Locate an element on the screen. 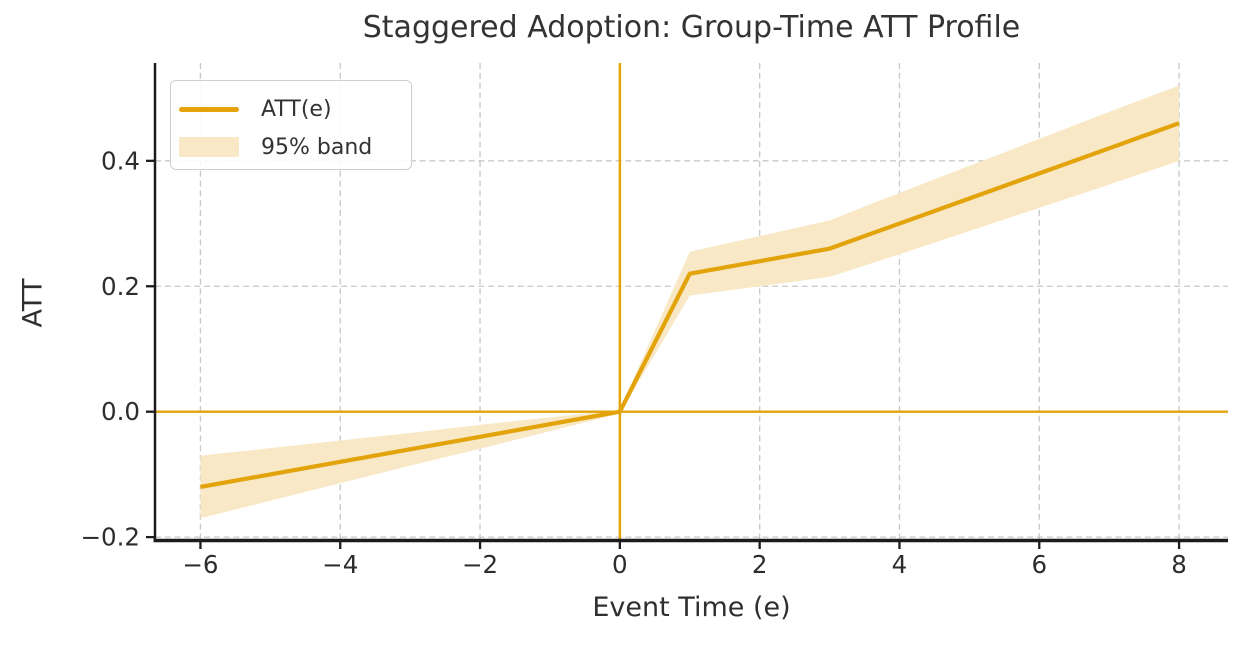 The height and width of the screenshot is (647, 1247). legend-item-band: 95% band is located at coordinates (295, 147).